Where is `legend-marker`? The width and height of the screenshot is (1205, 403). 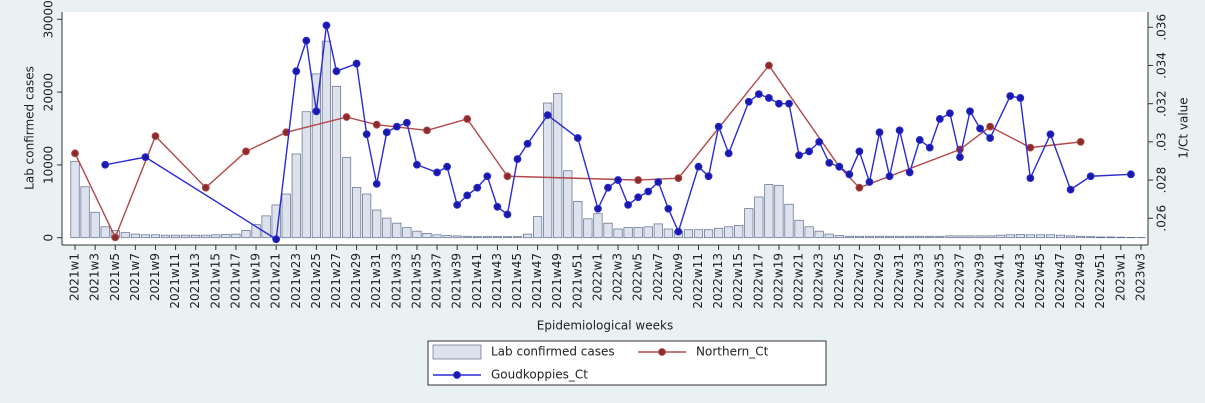 legend-marker is located at coordinates (457, 375).